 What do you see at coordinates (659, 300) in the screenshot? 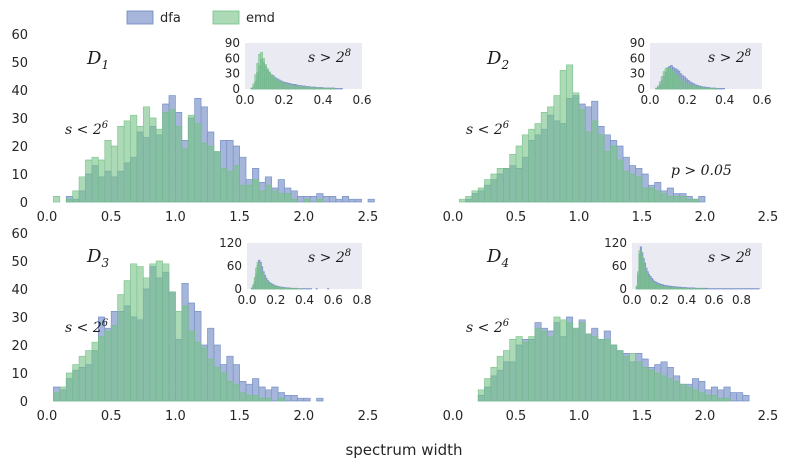
I see `panel-d4-inset-xtick-label: 0.2` at bounding box center [659, 300].